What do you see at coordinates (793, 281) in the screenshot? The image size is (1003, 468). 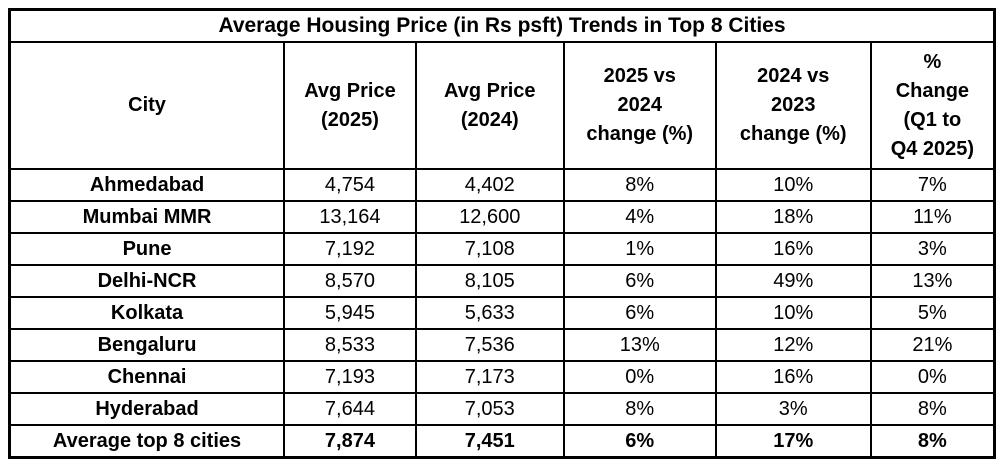 I see `change-2024-2023-cell: 49%` at bounding box center [793, 281].